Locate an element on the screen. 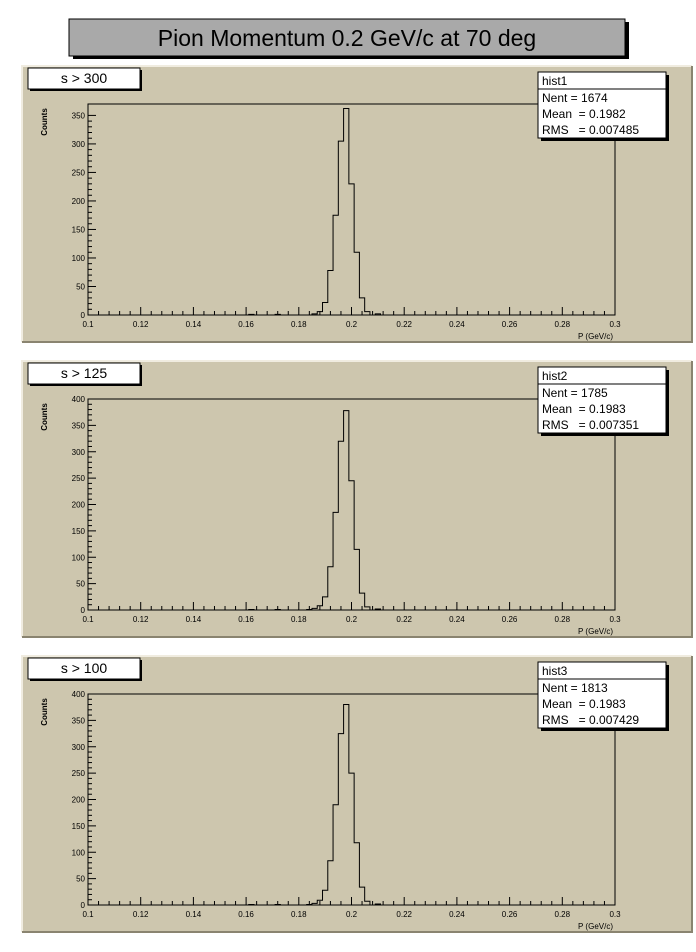 This screenshot has height=952, width=696. cut-label: s > 100 is located at coordinates (84, 668).